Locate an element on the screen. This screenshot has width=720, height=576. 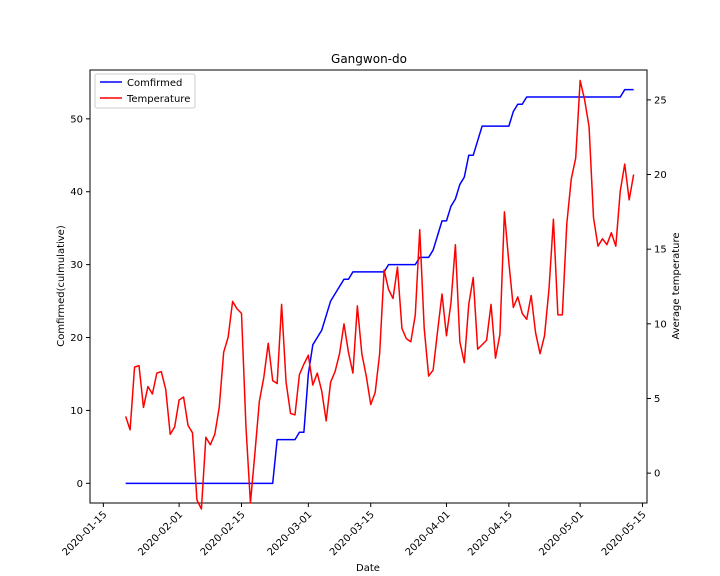
legend-entry-comfirmed: Comfirmed is located at coordinates (154, 83).